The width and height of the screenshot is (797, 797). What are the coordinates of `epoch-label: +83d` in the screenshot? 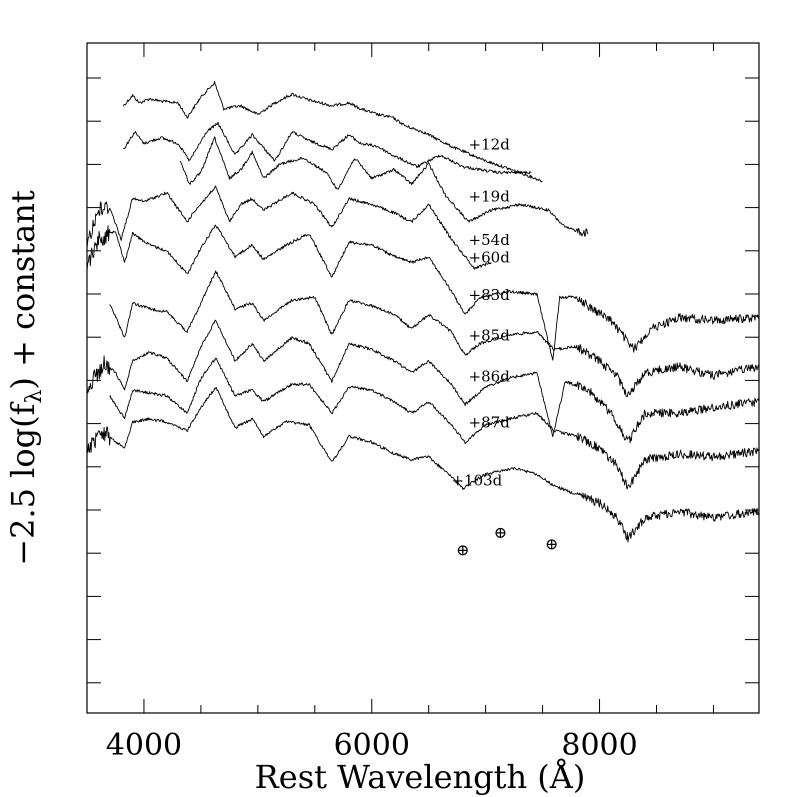 It's located at (490, 295).